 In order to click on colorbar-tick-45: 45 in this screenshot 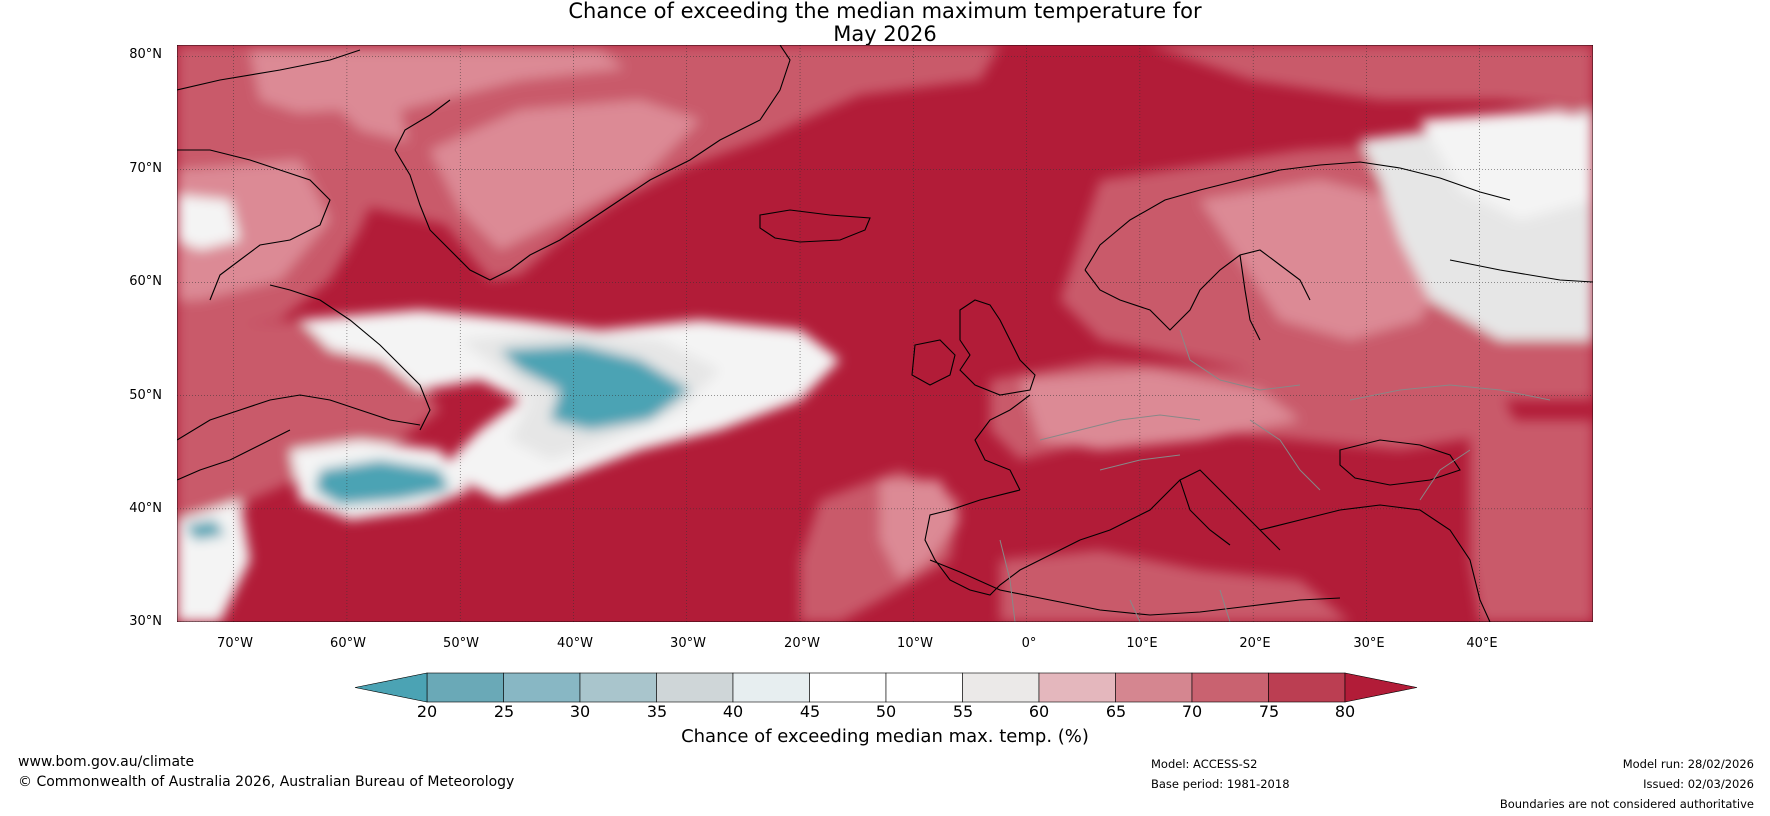, I will do `click(810, 711)`.